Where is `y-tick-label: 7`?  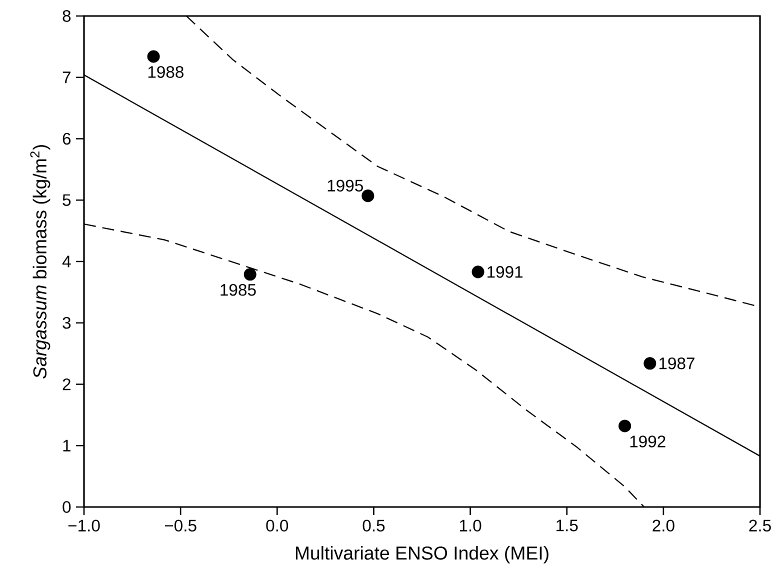 y-tick-label: 7 is located at coordinates (66, 78).